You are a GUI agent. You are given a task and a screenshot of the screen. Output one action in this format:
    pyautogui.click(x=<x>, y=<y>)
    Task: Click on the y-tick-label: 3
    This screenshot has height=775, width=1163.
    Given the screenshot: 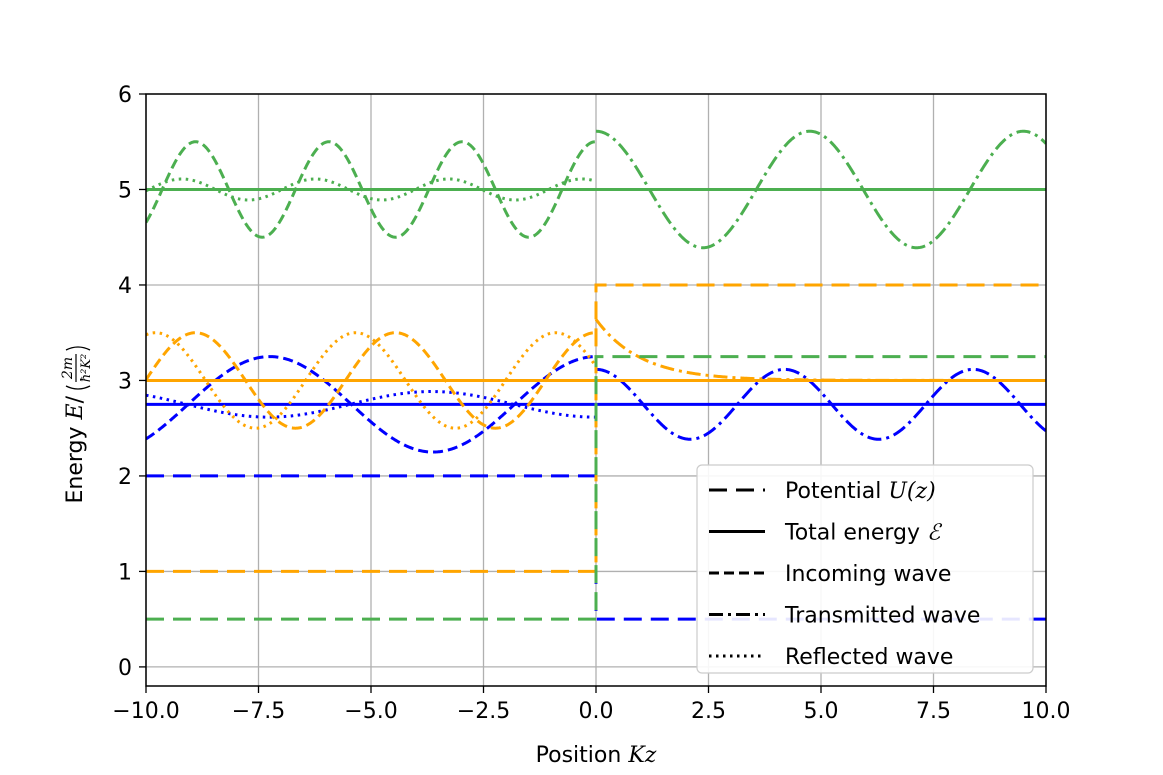 What is the action you would take?
    pyautogui.click(x=125, y=381)
    